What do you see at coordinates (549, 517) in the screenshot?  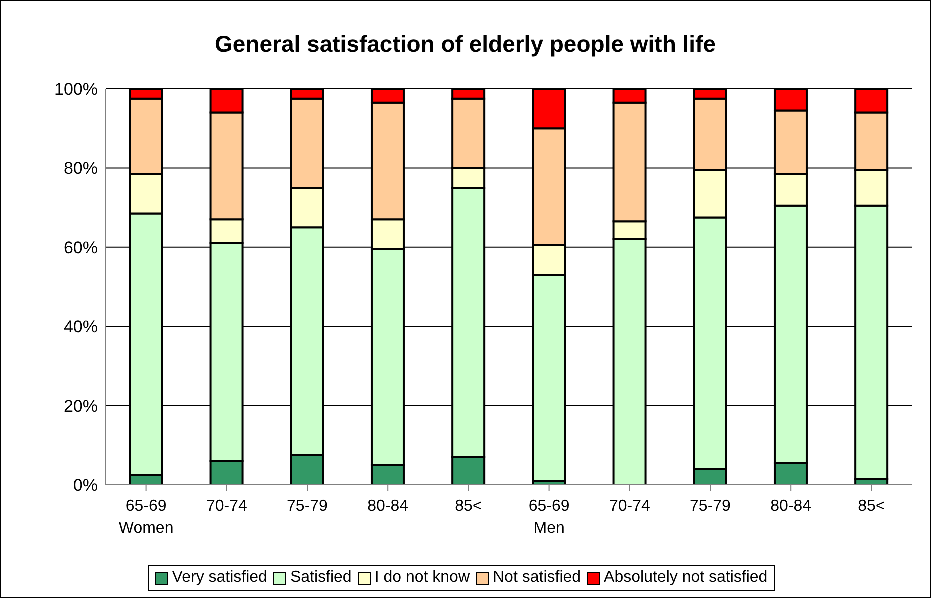 I see `x-tick-label: 65-69 Men` at bounding box center [549, 517].